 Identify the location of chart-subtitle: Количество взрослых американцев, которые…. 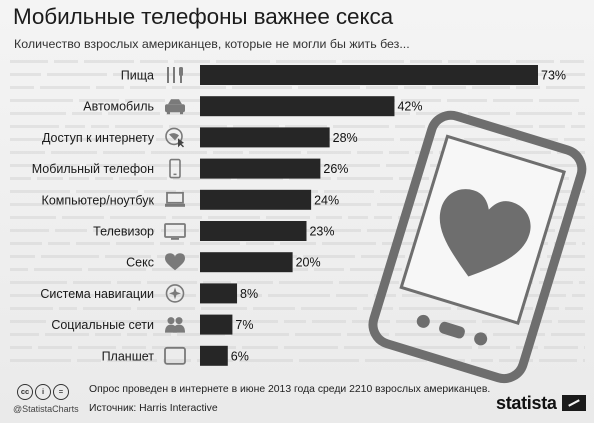
(212, 44).